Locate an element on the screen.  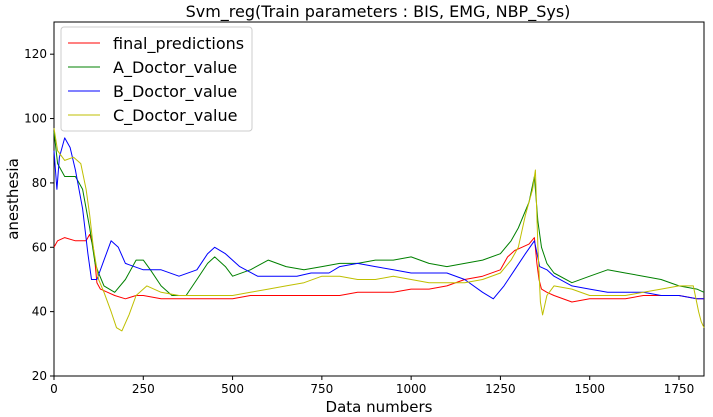
y-axis-label: anesthesia is located at coordinates (13, 199).